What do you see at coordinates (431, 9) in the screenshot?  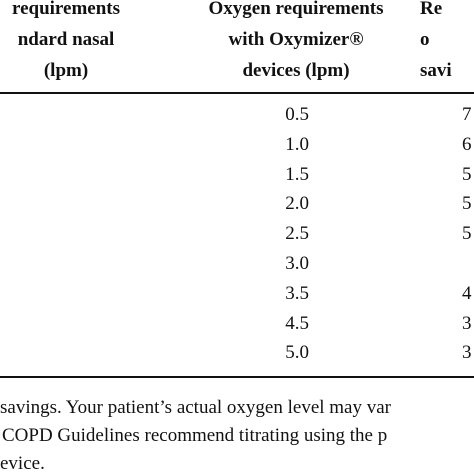 I see `header-text: Re` at bounding box center [431, 9].